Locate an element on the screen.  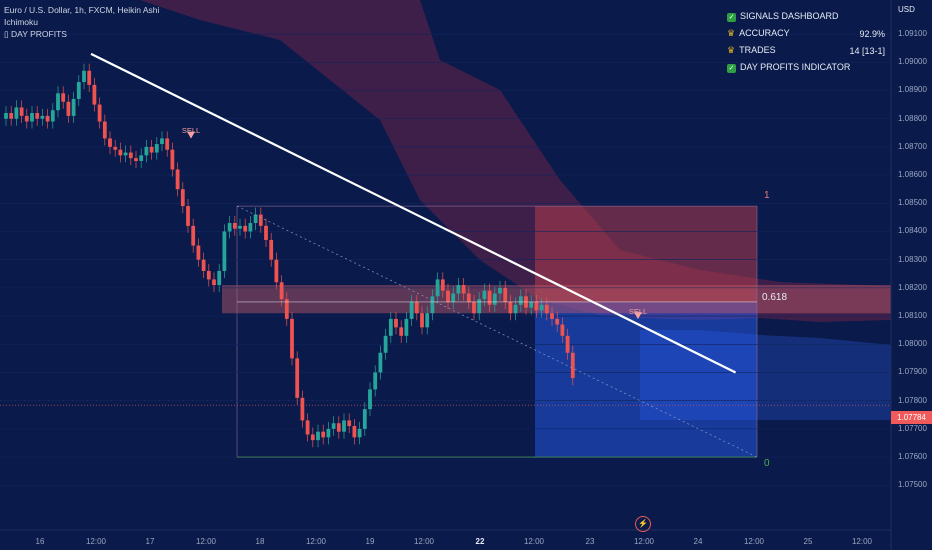
take-profit-zone is located at coordinates (646, 379).